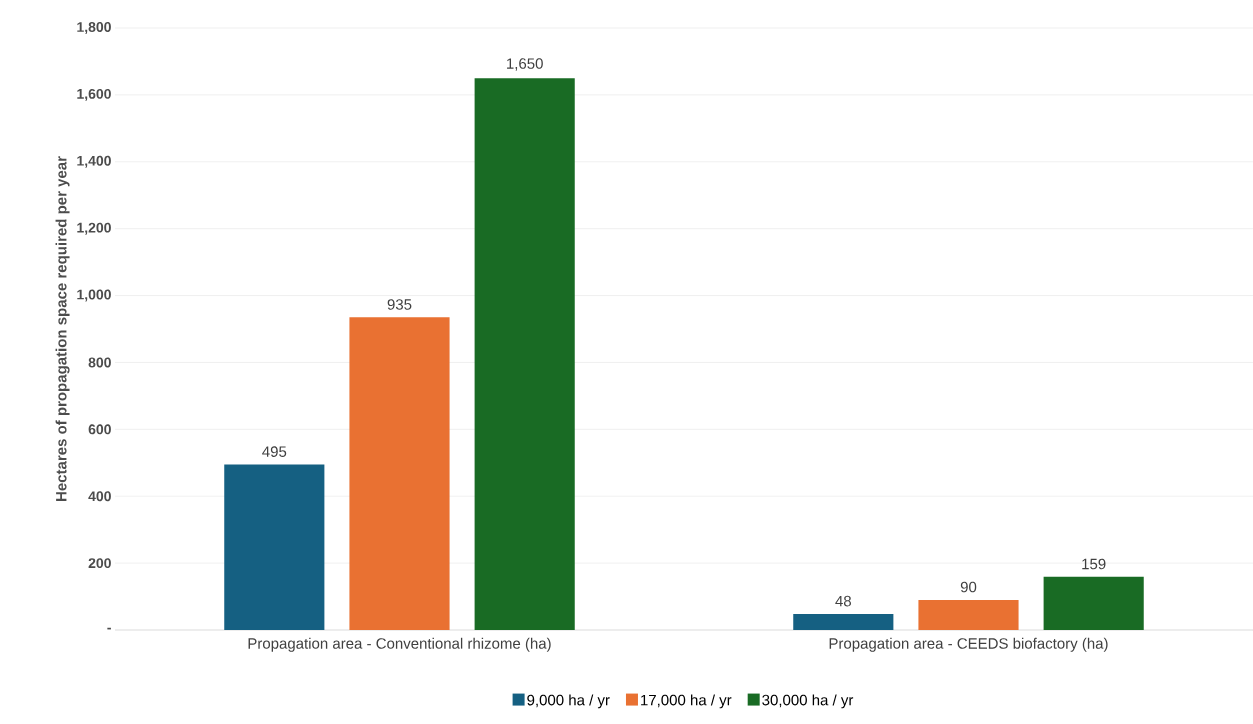  I want to click on x-tick-label: Propagation area - CEEDS biofactory (ha), so click(968, 644).